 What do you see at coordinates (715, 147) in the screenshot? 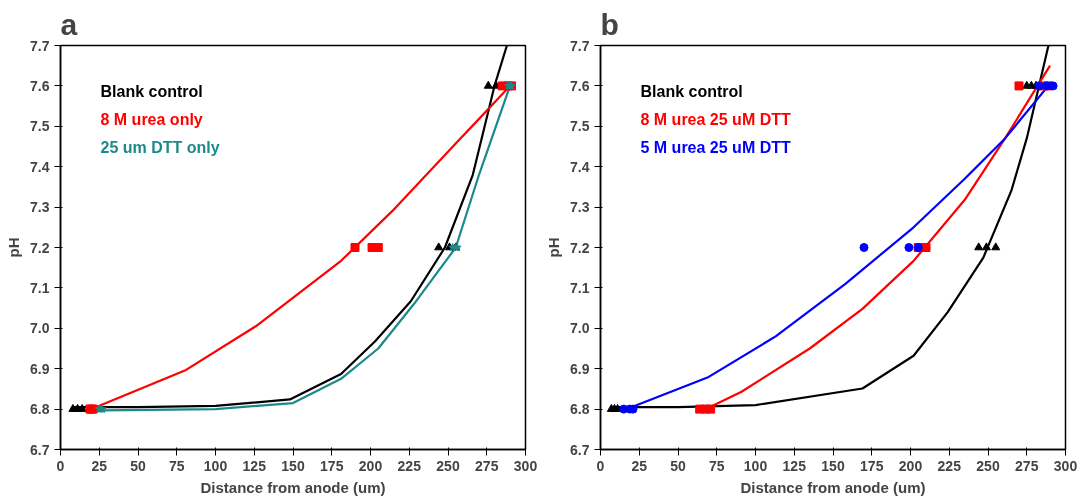
I see `text: 5 M urea 25 uM DTT` at bounding box center [715, 147].